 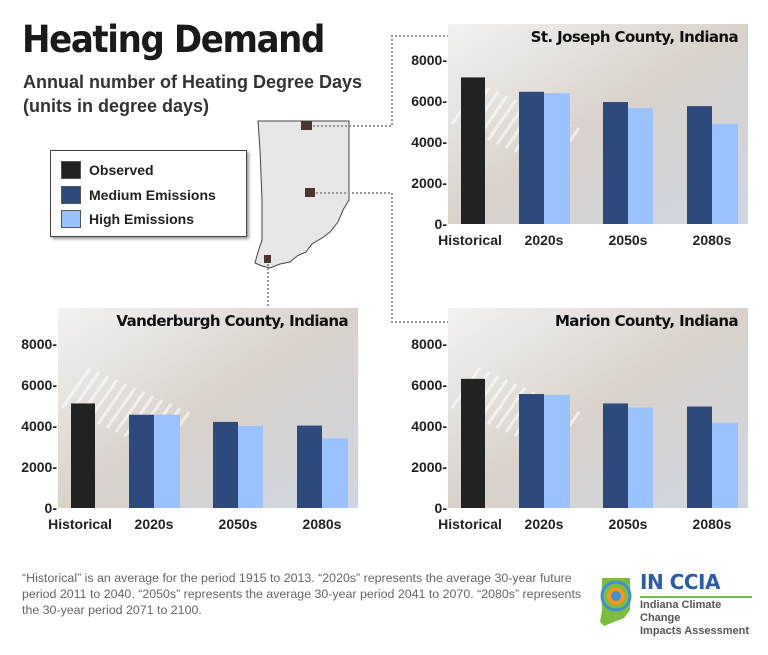 I want to click on vanderburgh-marker, so click(x=267, y=259).